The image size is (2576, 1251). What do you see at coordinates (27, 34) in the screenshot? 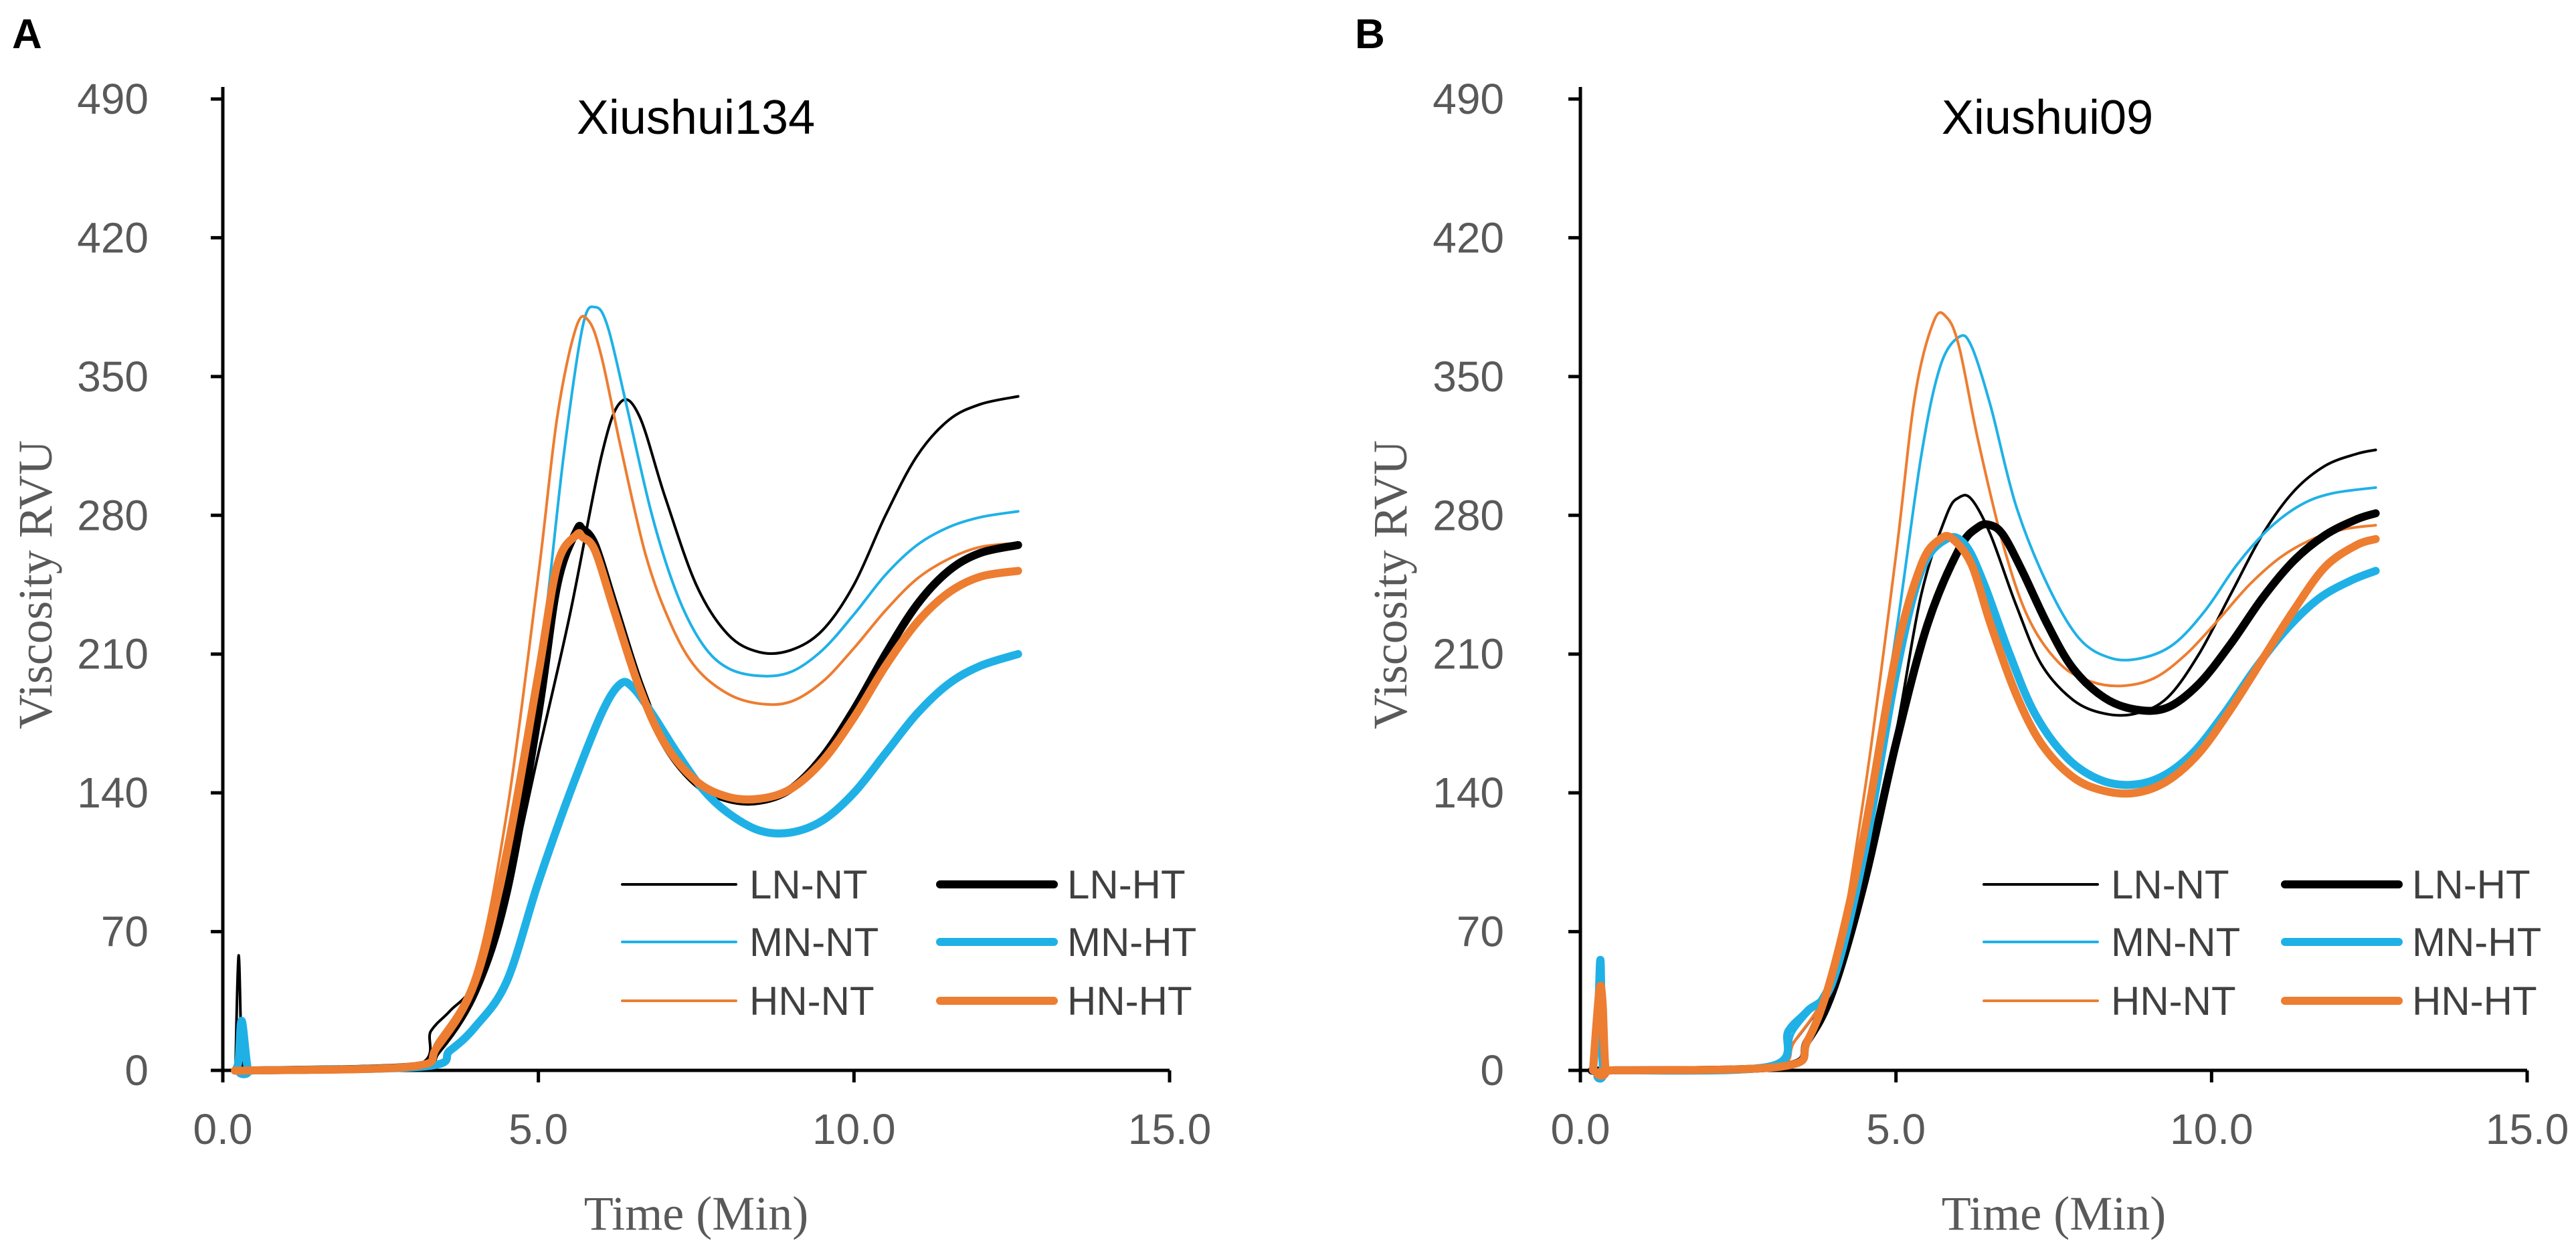
I see `panel-label: A` at bounding box center [27, 34].